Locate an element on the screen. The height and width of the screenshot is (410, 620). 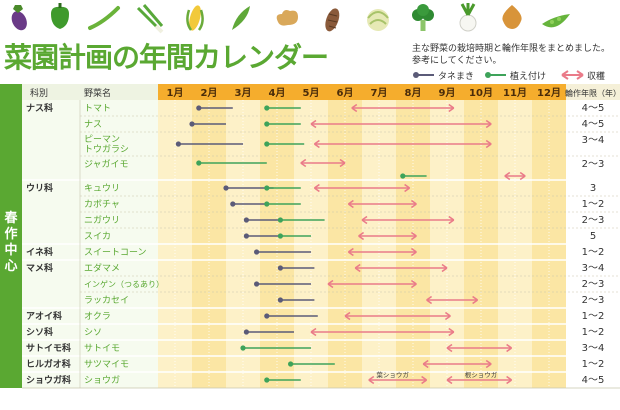
label-header-background is located at coordinates (90, 92).